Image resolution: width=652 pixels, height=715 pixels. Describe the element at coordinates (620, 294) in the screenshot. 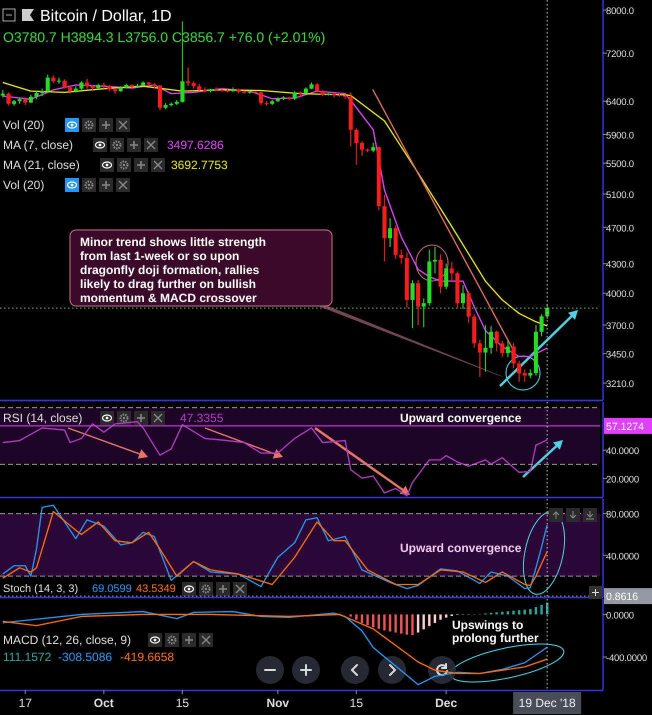

I see `y-tick-label: 4000.0` at that location.